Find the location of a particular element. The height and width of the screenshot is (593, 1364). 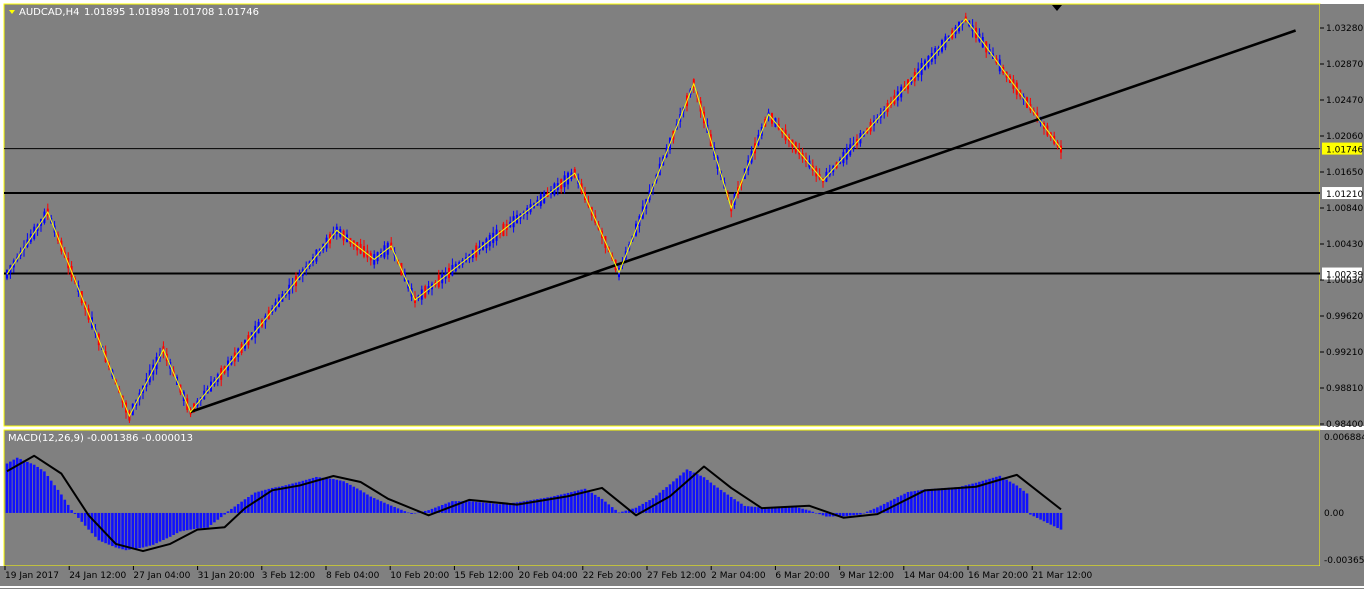

time-tick-label: 24 Jan 12:00 is located at coordinates (97, 576).